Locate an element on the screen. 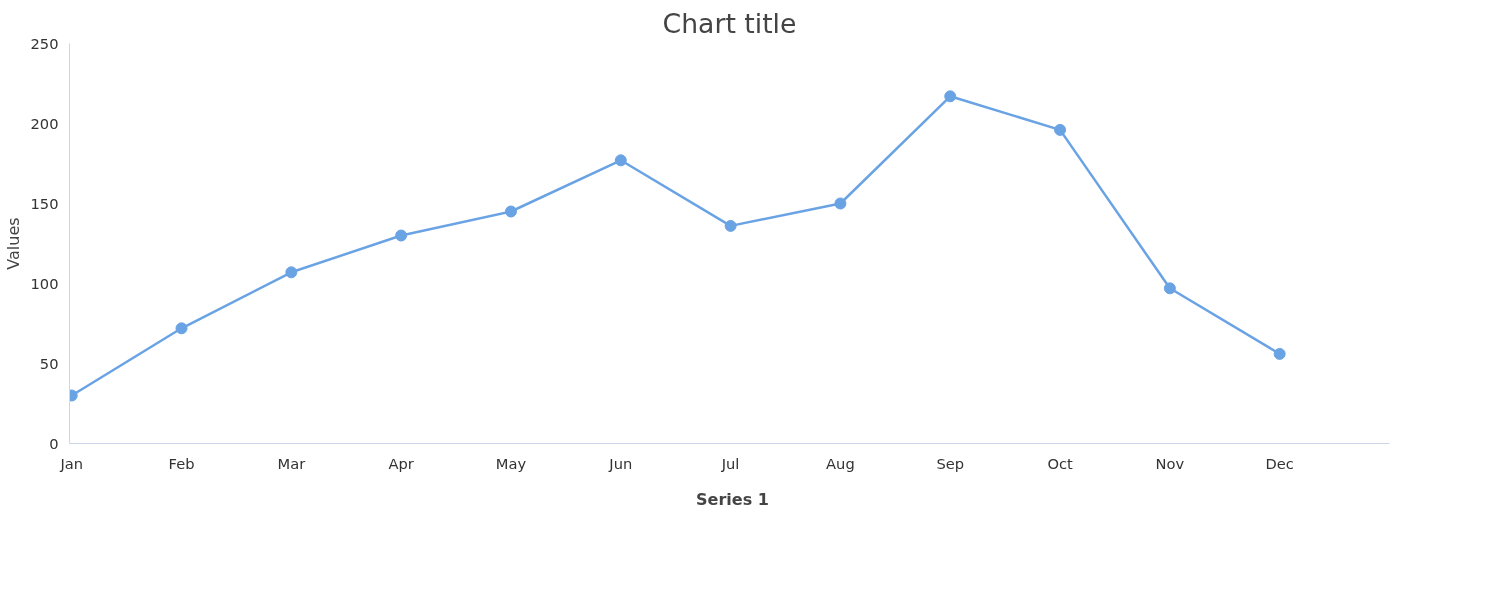 The width and height of the screenshot is (1512, 601). x-tick-label: Apr is located at coordinates (401, 463).